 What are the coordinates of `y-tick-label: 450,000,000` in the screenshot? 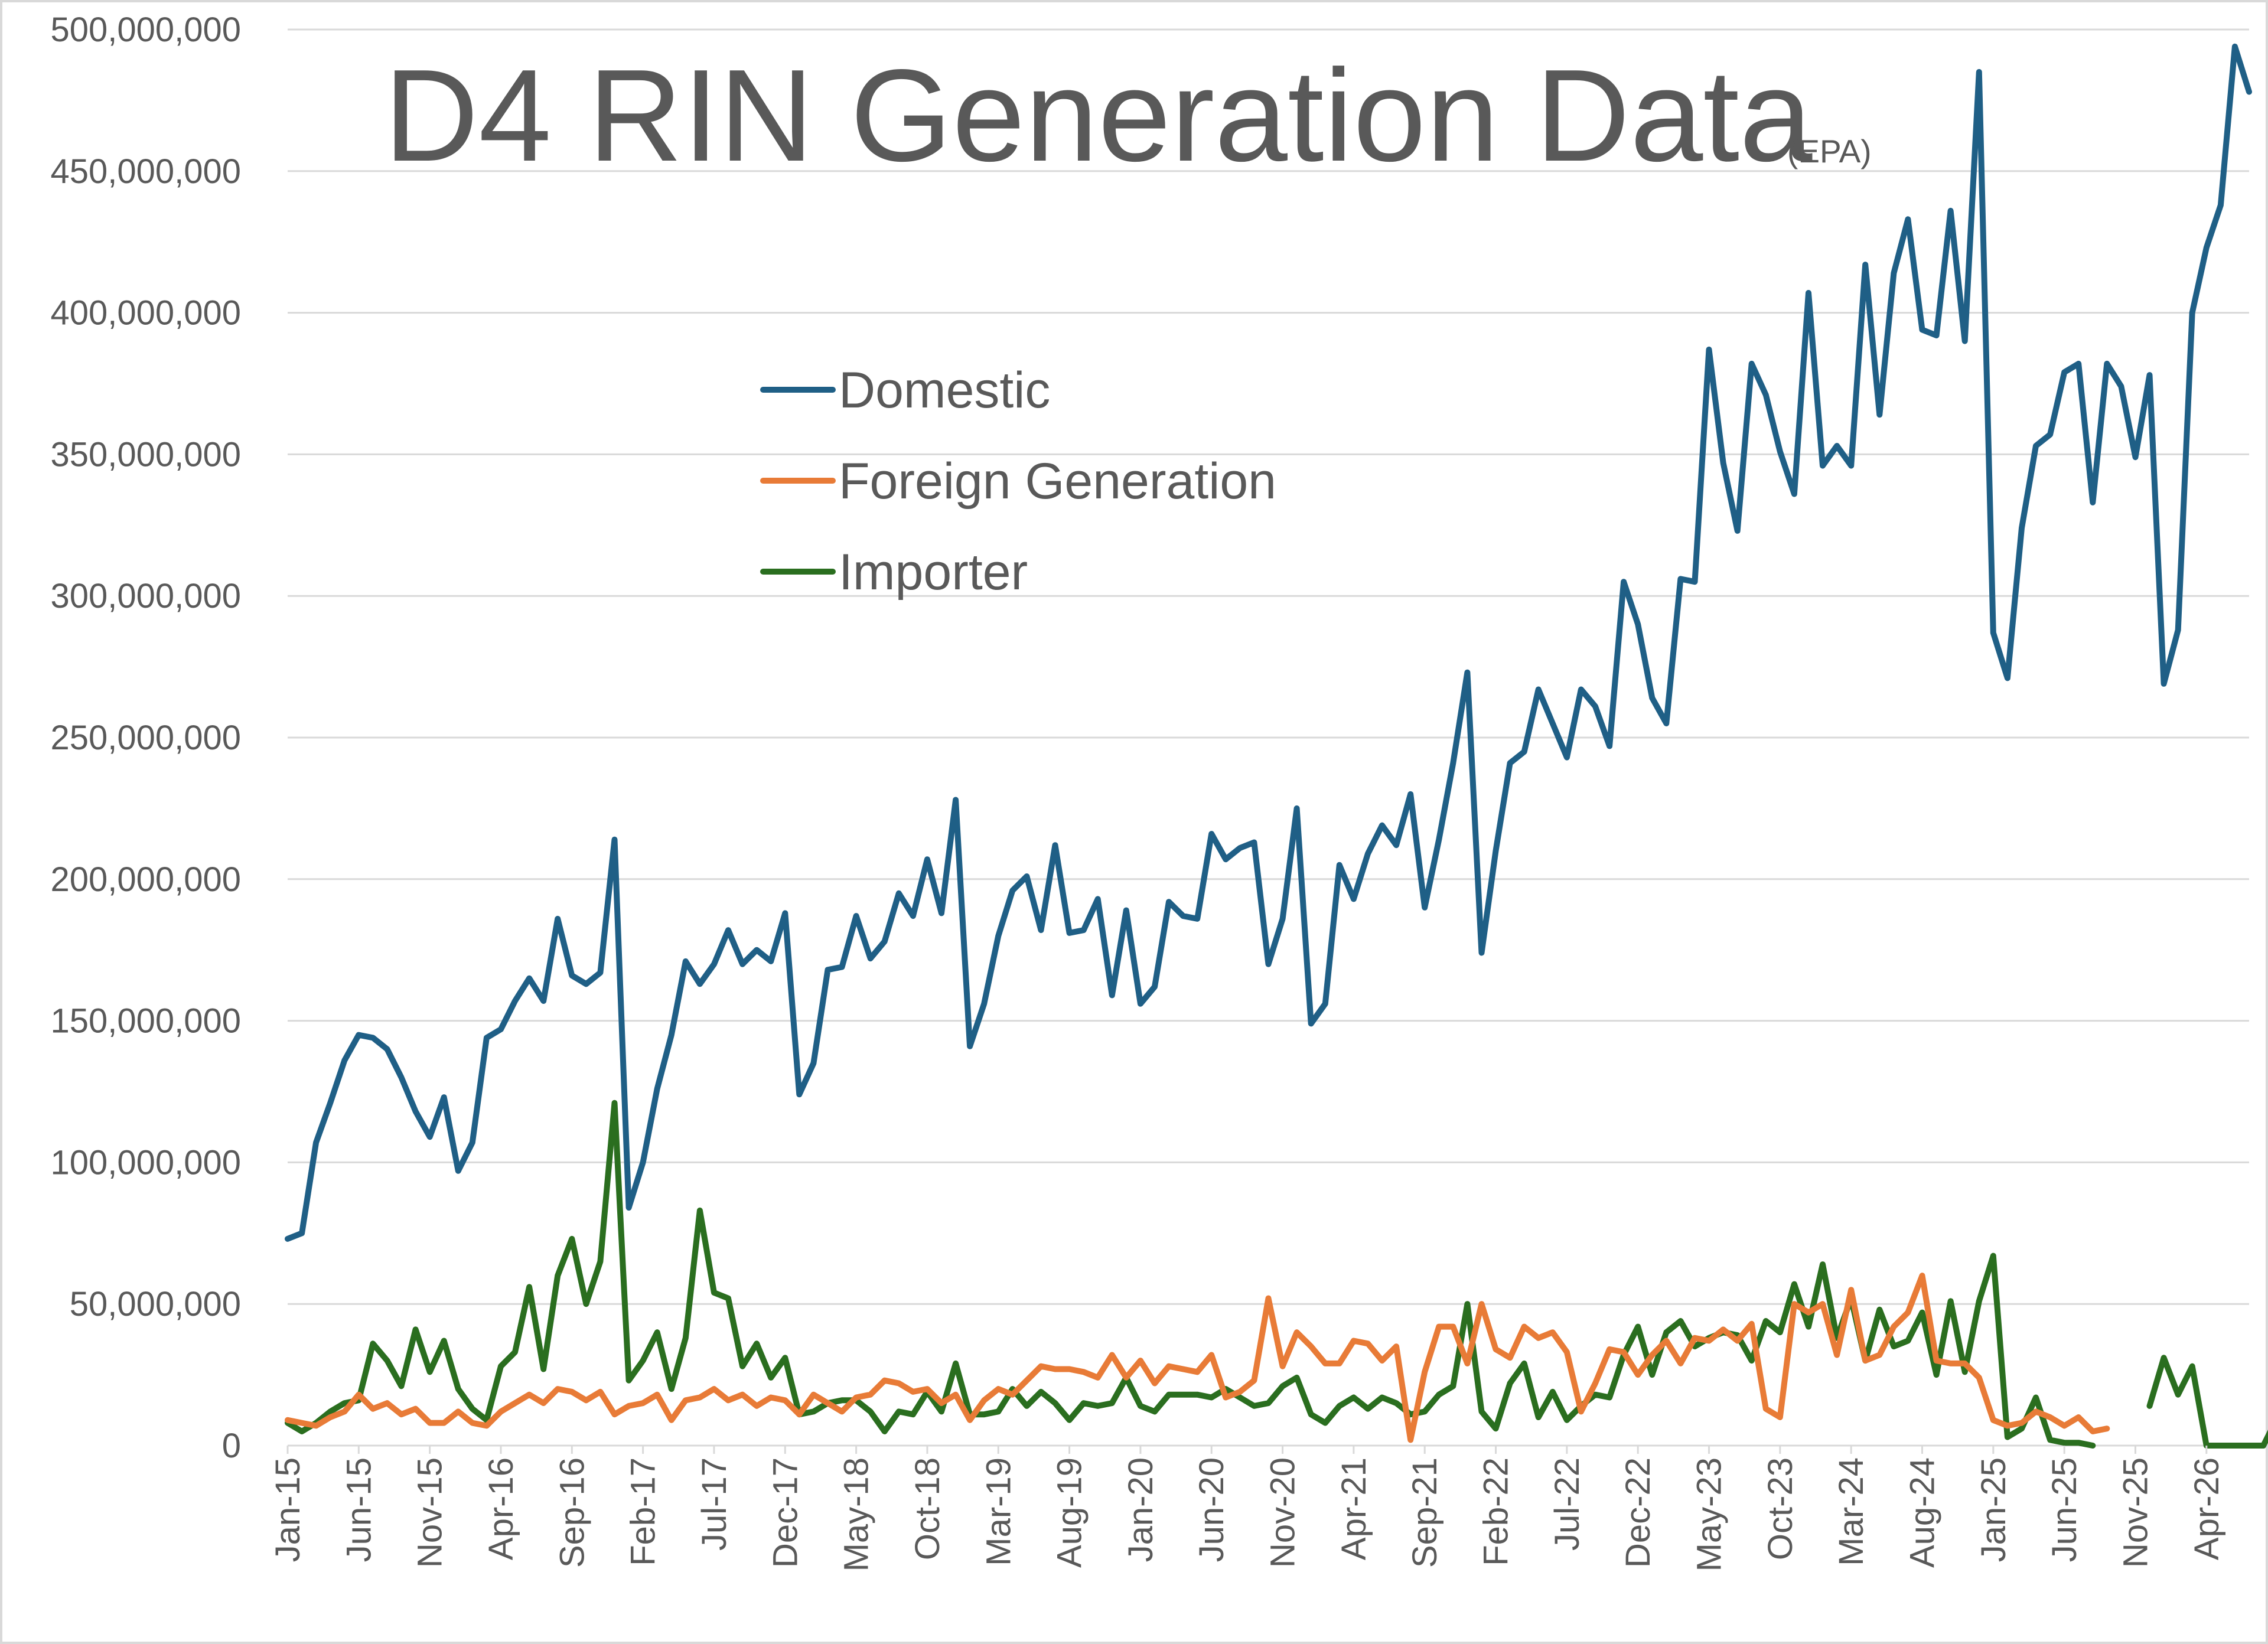 It's located at (145, 171).